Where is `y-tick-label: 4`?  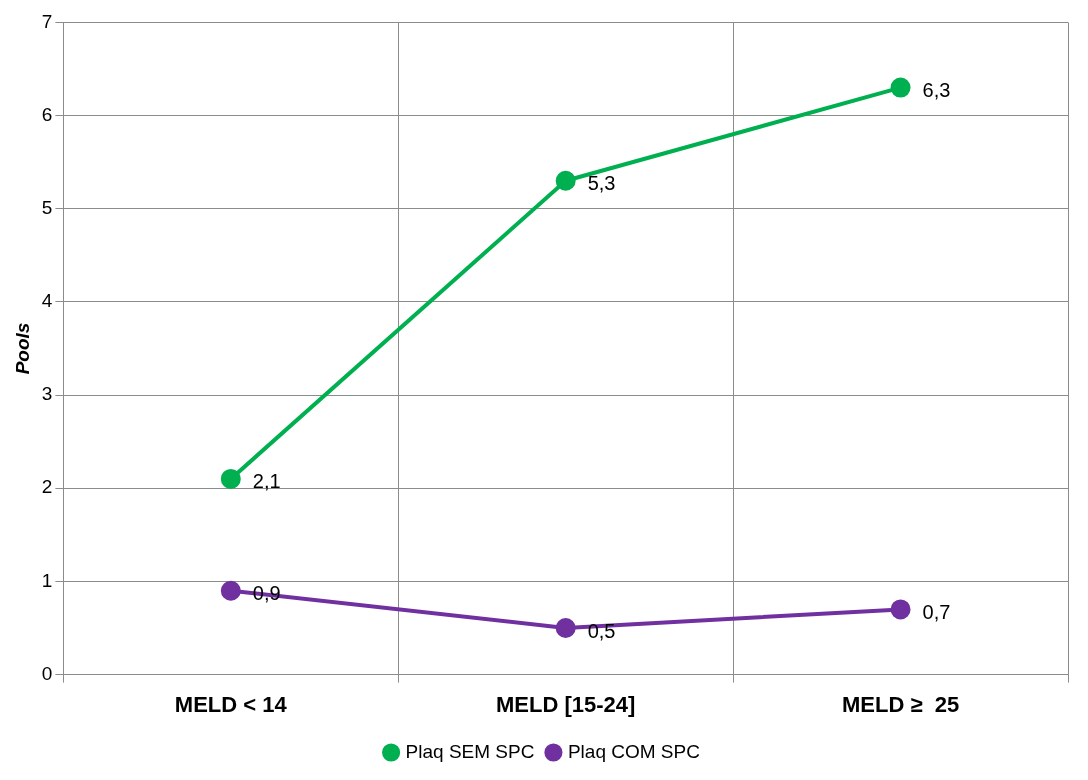
y-tick-label: 4 is located at coordinates (47, 301).